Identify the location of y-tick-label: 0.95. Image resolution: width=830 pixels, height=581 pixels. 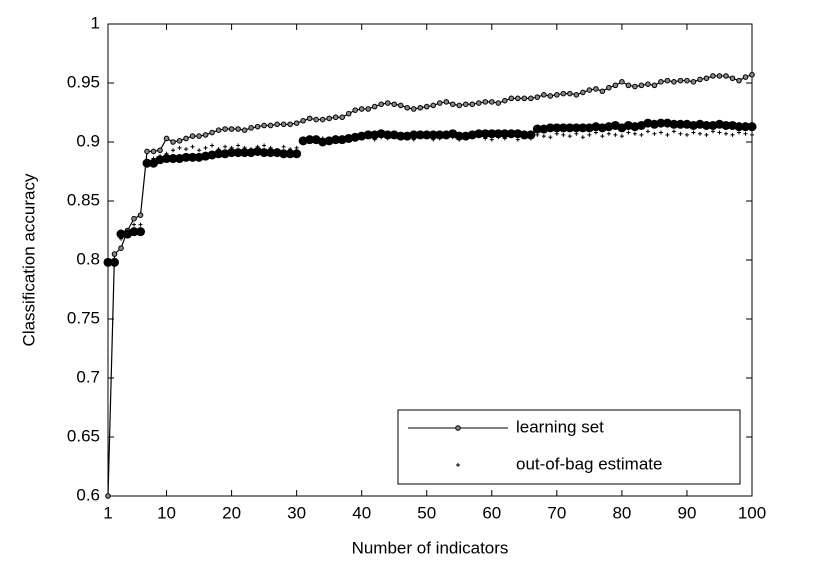
(83, 81).